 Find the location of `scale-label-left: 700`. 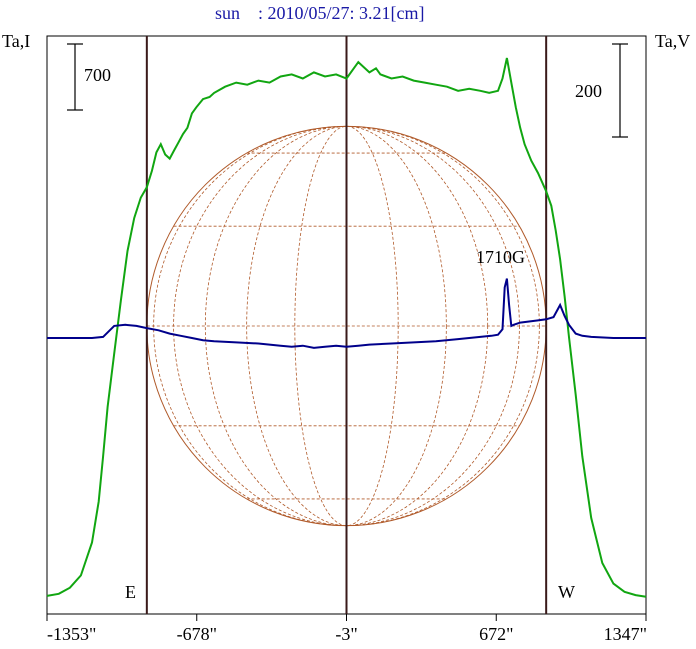

scale-label-left: 700 is located at coordinates (97, 75).